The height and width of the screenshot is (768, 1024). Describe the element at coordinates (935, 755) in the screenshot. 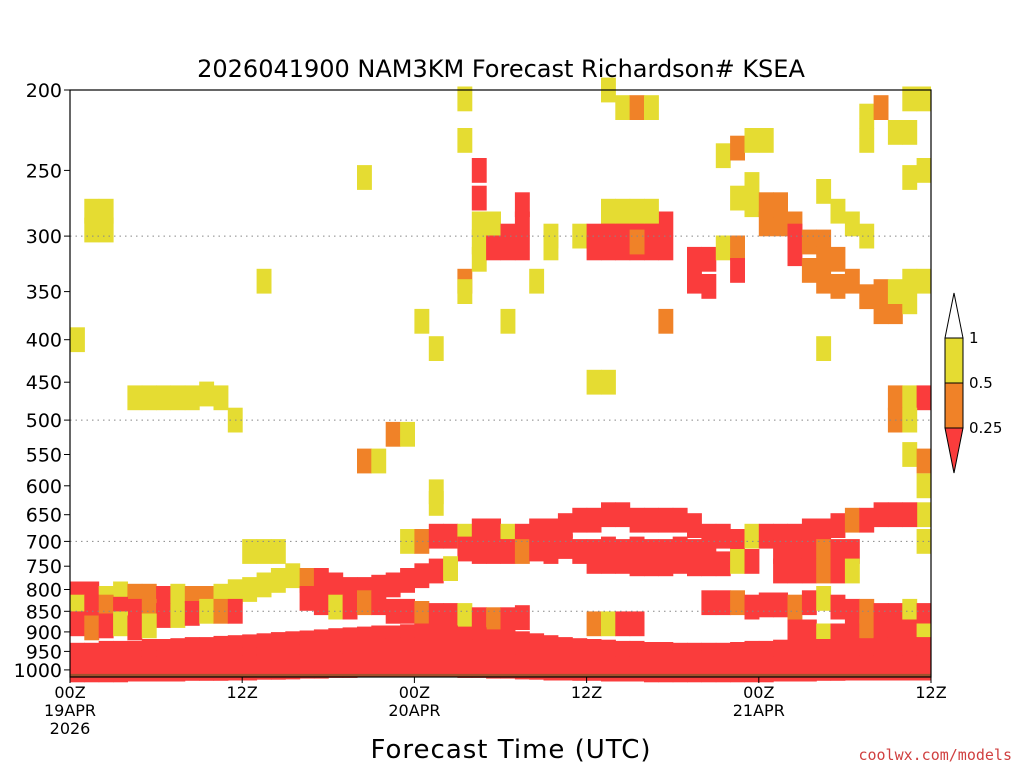

I see `site-credit: coolwx.com/models` at that location.